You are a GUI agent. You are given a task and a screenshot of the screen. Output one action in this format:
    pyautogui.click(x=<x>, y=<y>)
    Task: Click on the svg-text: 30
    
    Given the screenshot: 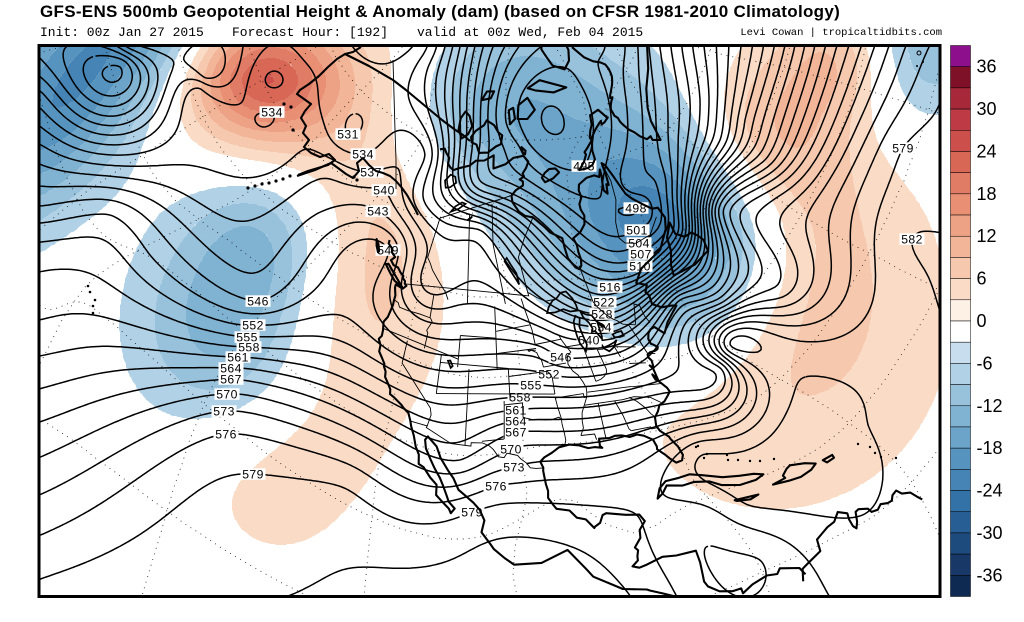 What is the action you would take?
    pyautogui.click(x=987, y=109)
    